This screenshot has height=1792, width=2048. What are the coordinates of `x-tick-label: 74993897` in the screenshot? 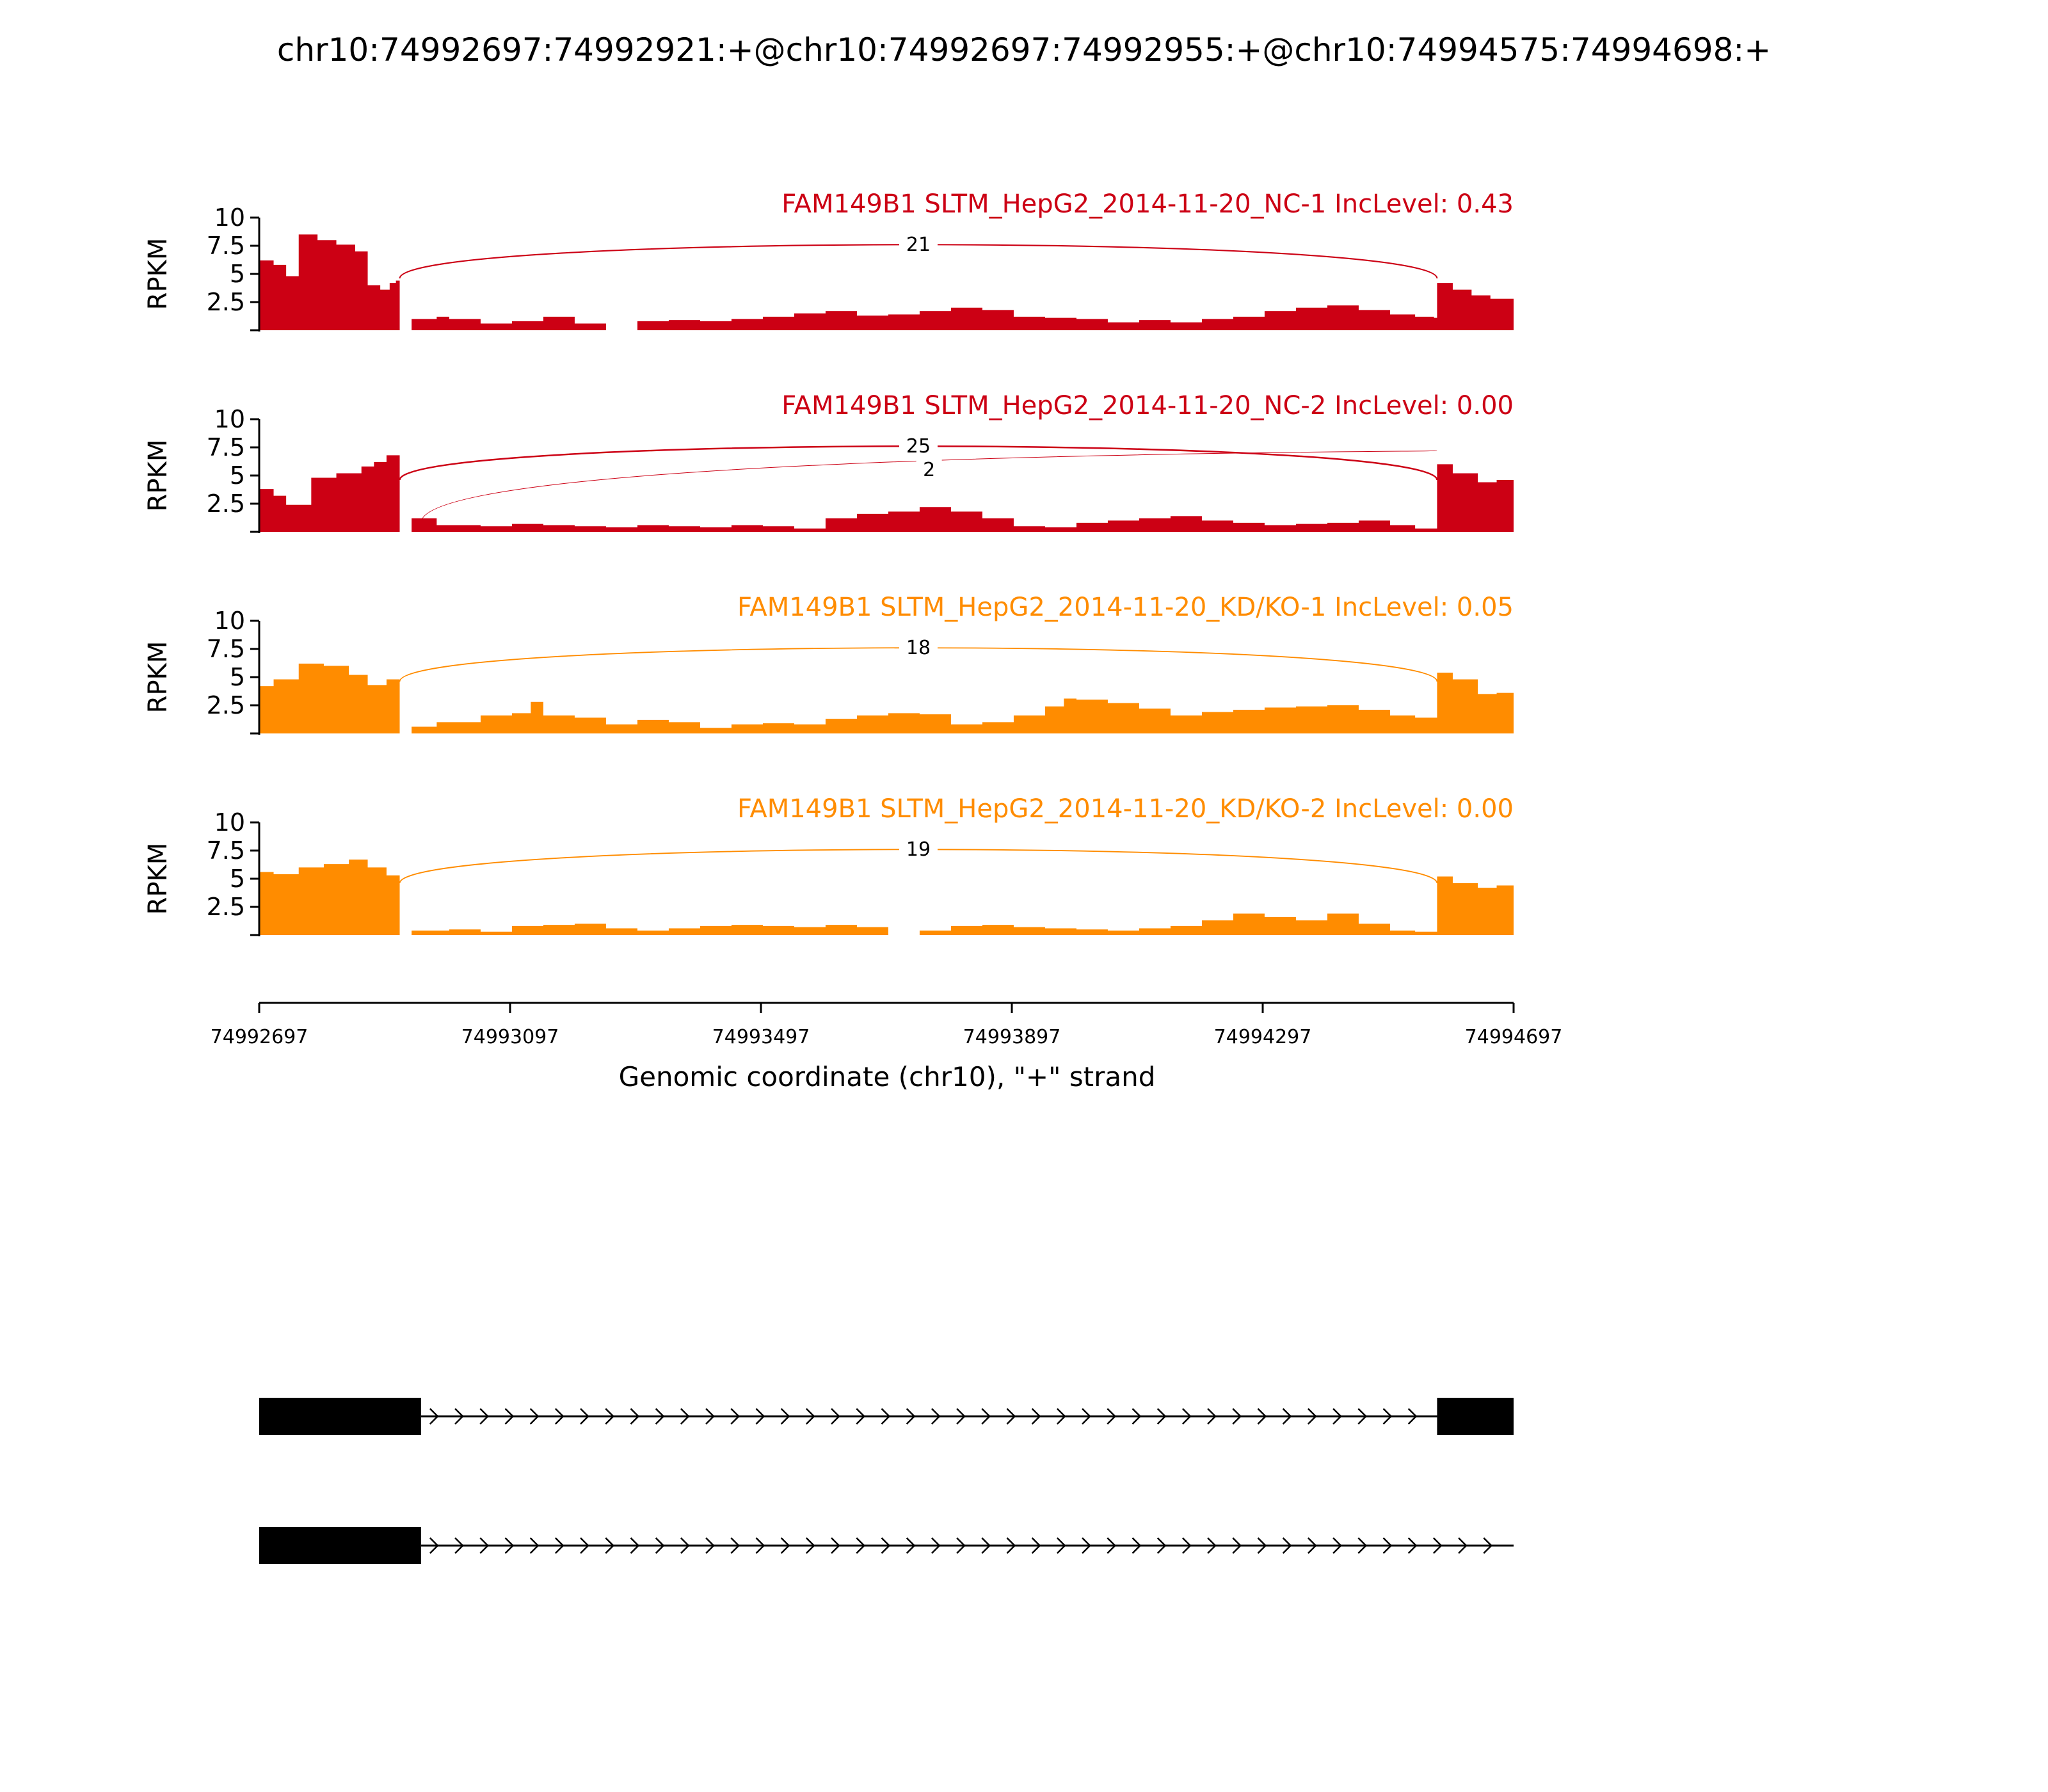 It's located at (1012, 1037).